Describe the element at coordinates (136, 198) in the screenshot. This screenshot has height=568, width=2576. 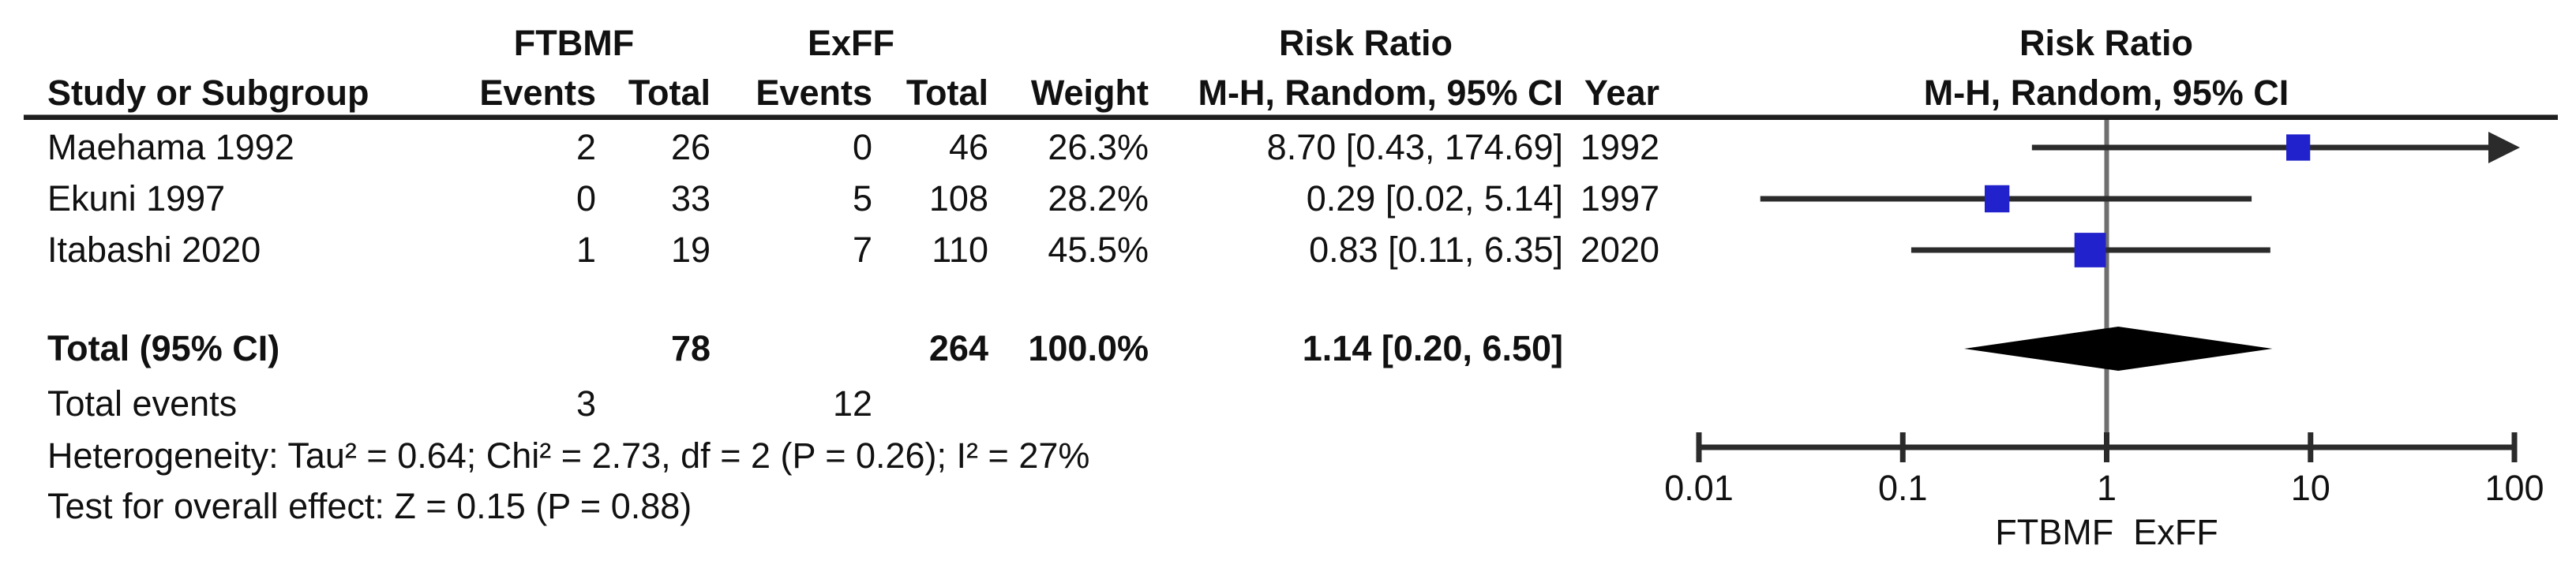
I see `study-name: Ekuni 1997` at that location.